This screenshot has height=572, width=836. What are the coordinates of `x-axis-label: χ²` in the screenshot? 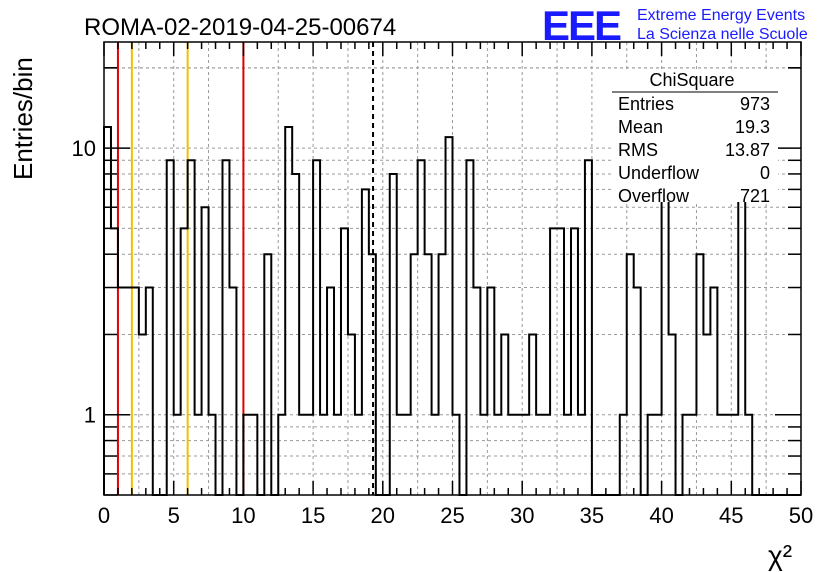 It's located at (780, 555).